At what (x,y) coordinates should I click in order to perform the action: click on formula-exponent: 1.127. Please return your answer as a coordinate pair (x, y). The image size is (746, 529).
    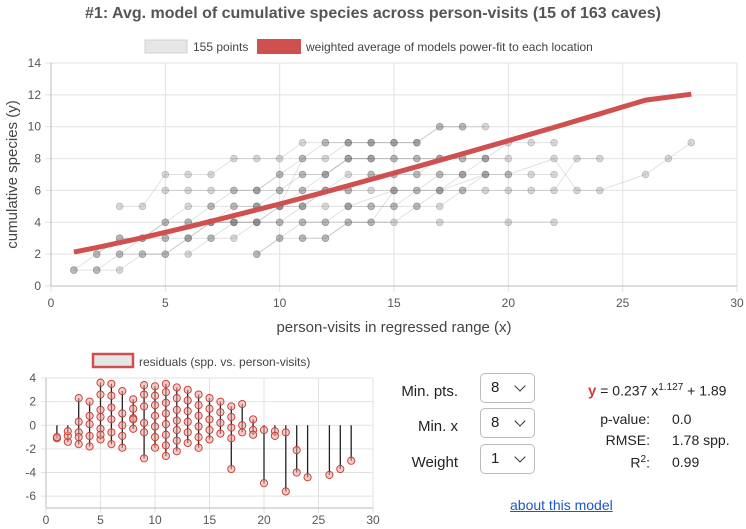
    Looking at the image, I should click on (671, 387).